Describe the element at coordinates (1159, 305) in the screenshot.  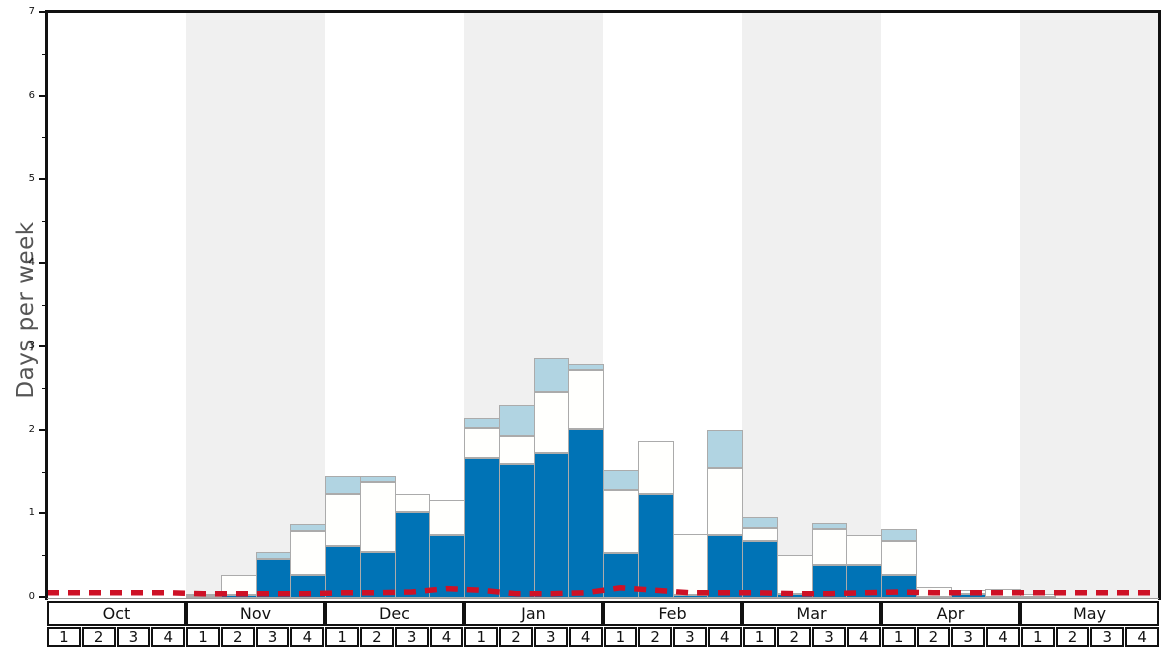
I see `right-spine` at that location.